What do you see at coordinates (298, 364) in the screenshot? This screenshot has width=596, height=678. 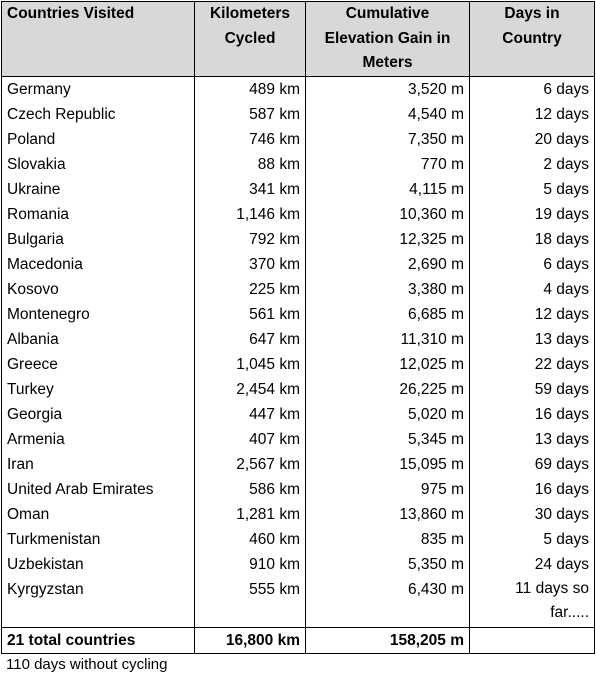 I see `table-row: Greece 1,045 km 12,025 m 22 days` at bounding box center [298, 364].